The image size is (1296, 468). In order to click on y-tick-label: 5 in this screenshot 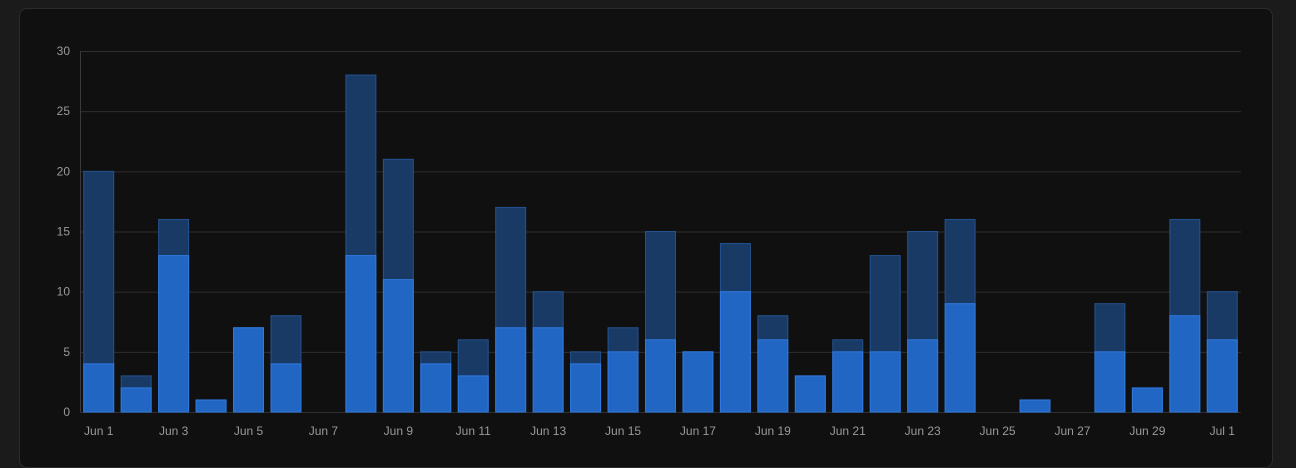, I will do `click(66, 352)`.